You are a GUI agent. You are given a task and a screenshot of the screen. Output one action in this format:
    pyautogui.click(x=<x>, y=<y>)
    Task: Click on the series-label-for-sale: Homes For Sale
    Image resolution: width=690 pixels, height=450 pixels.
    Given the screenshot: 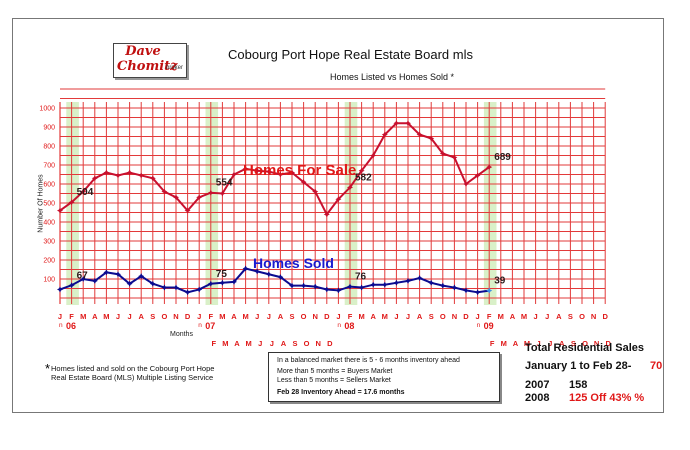 What is the action you would take?
    pyautogui.click(x=299, y=170)
    